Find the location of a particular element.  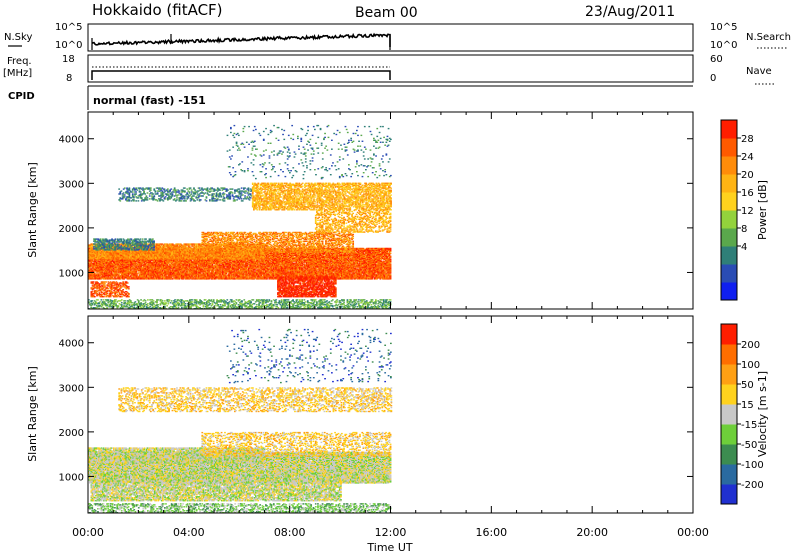

freq-left-tick-bottom: 8 is located at coordinates (69, 78).